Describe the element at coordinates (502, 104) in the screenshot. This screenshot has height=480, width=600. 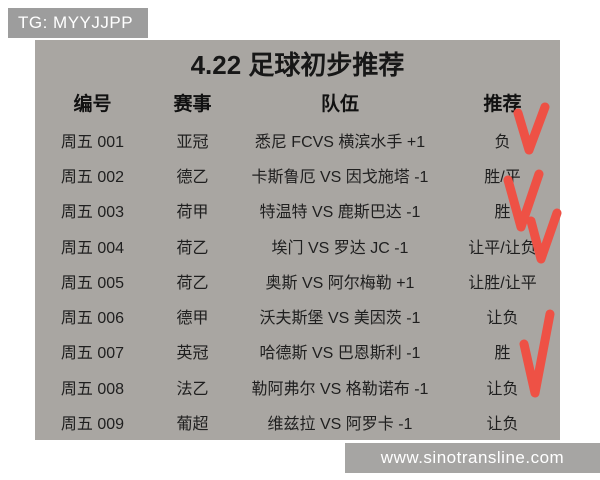
I see `header-pick: 推荐` at that location.